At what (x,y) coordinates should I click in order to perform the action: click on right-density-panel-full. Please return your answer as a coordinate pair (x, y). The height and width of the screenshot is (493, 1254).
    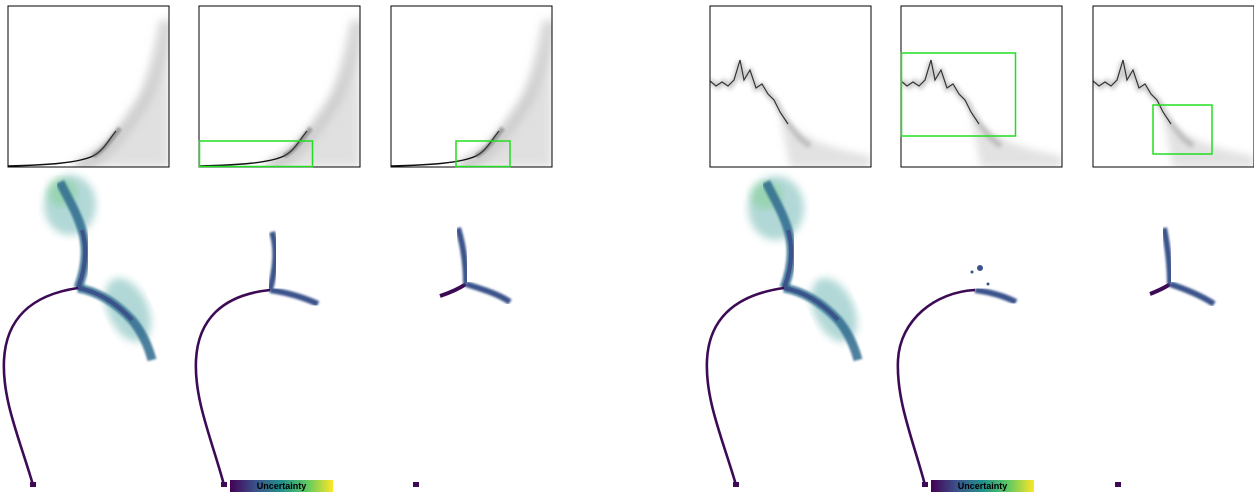
    Looking at the image, I should click on (790, 86).